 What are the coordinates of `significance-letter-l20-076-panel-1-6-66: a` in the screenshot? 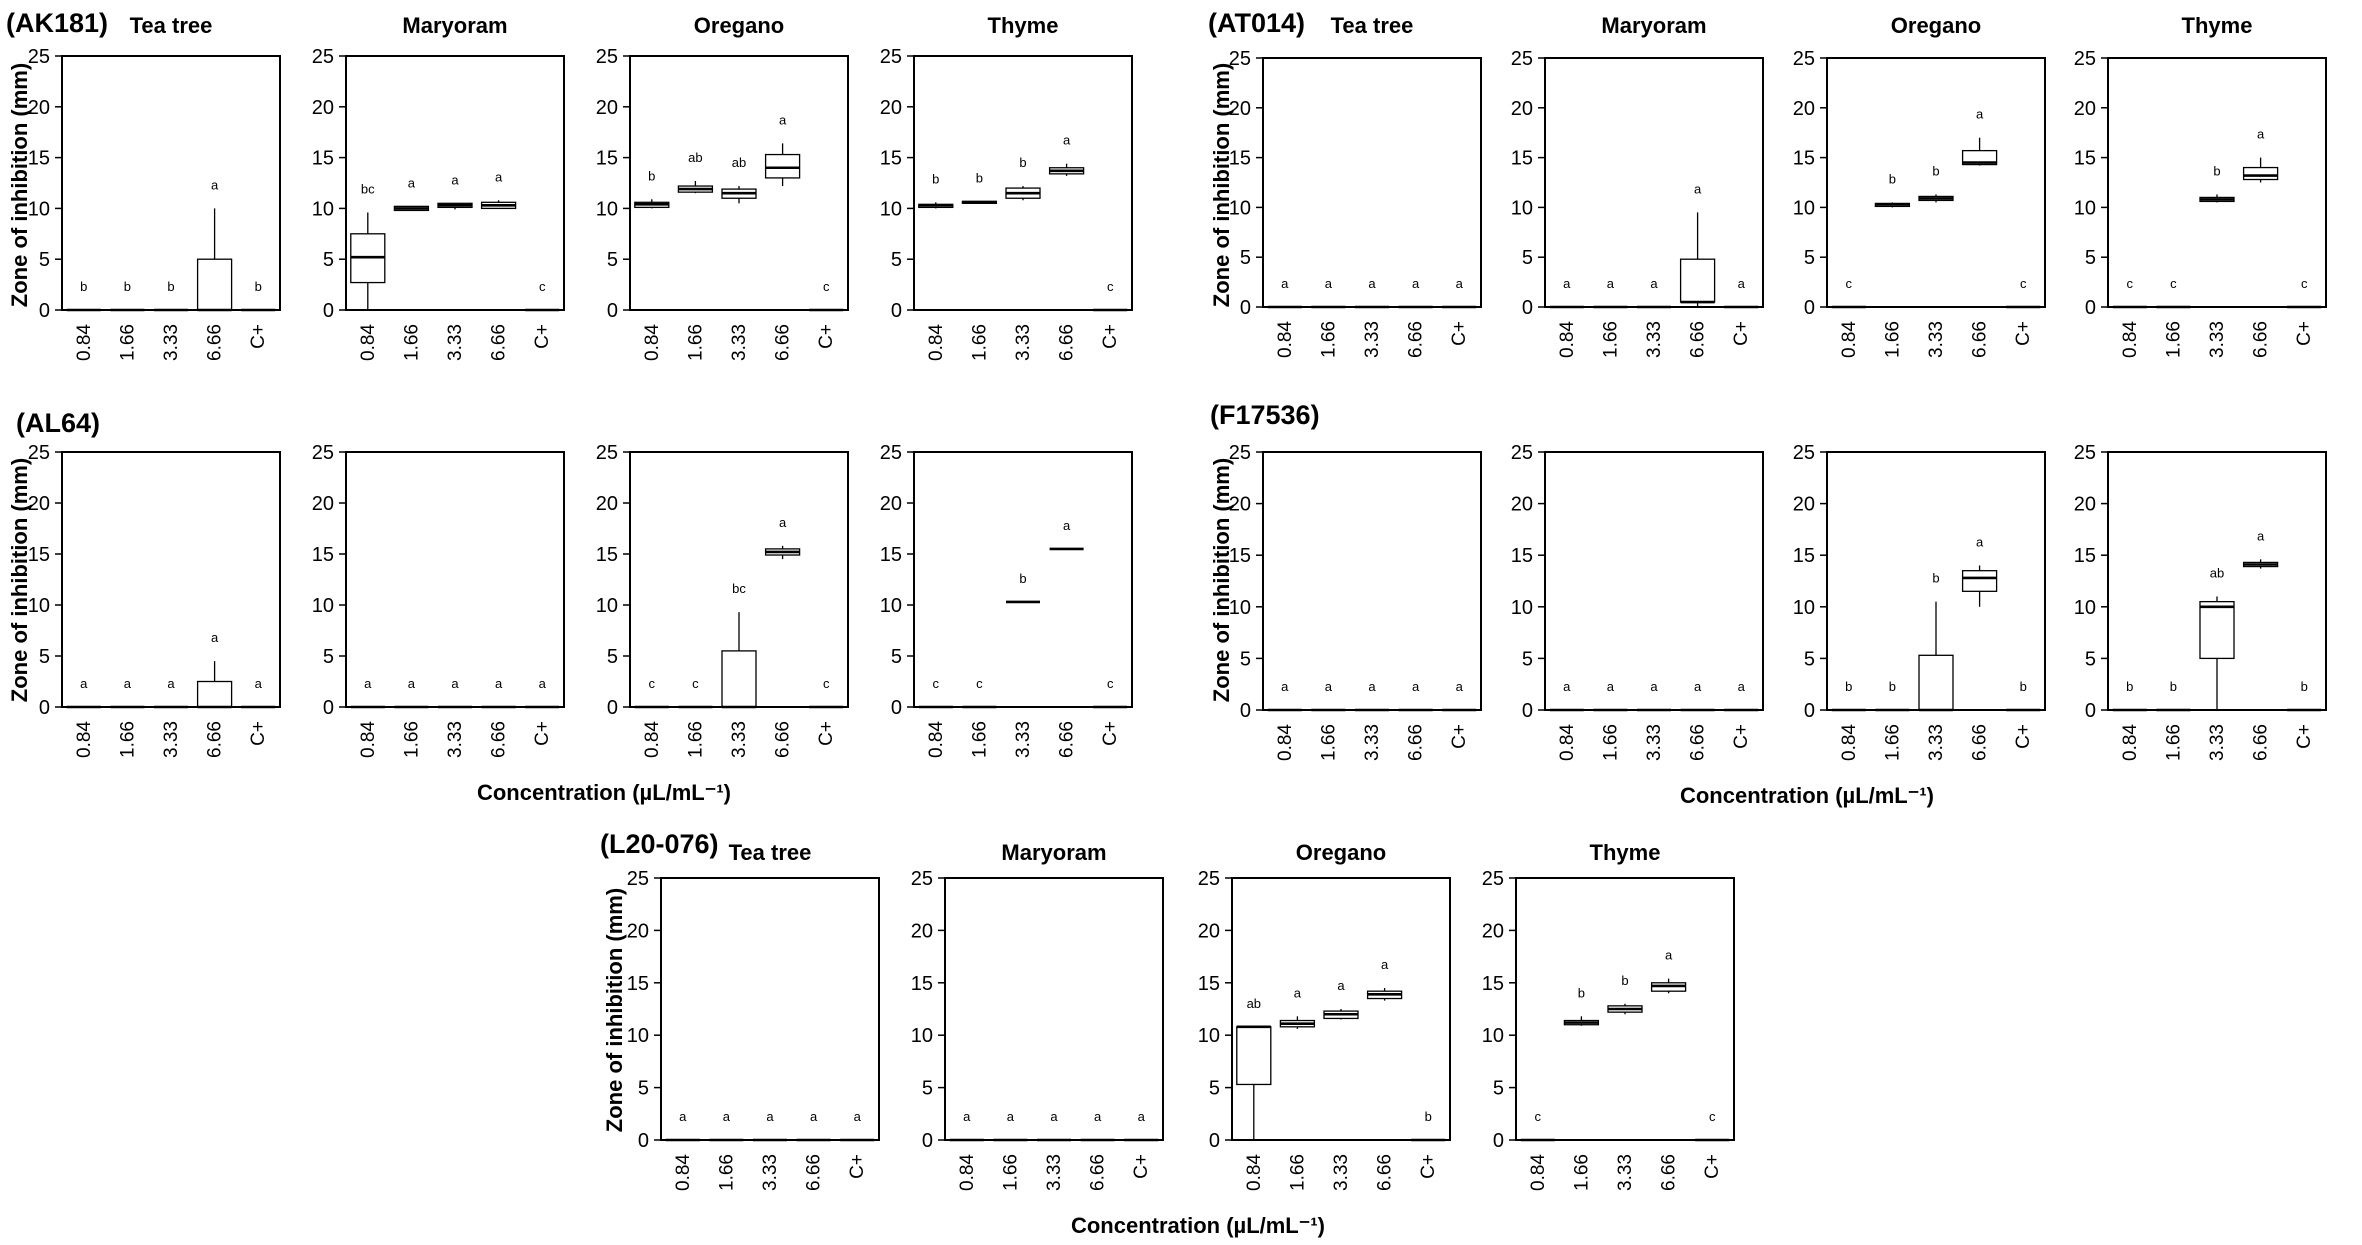 It's located at (814, 1116).